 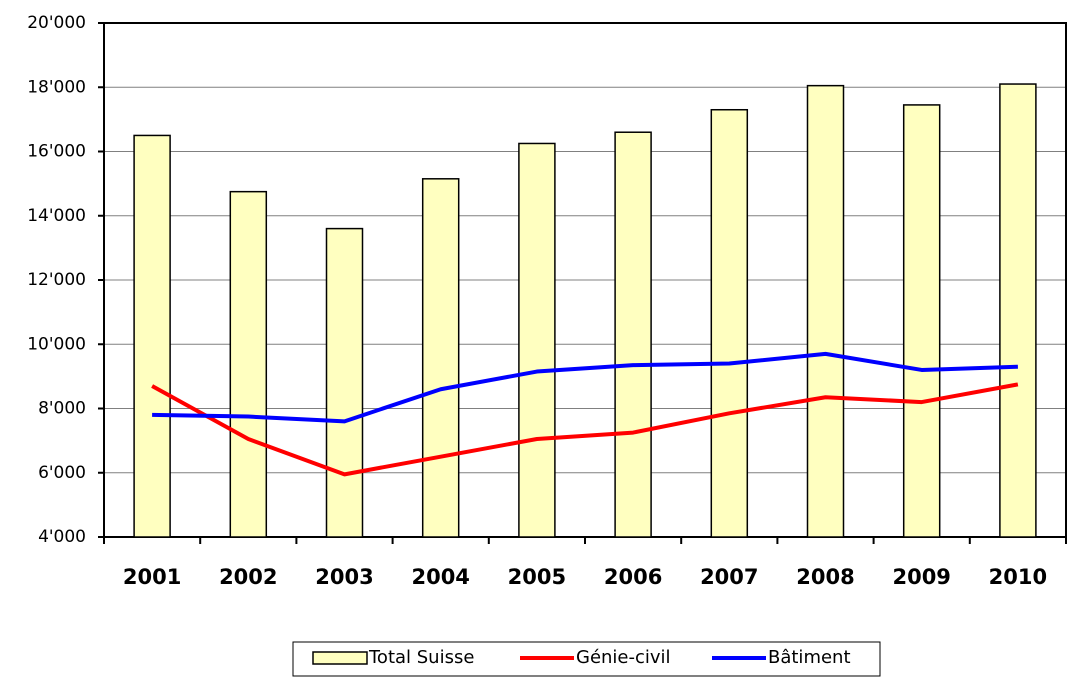 I want to click on x-tick-label: 2001, so click(x=152, y=577).